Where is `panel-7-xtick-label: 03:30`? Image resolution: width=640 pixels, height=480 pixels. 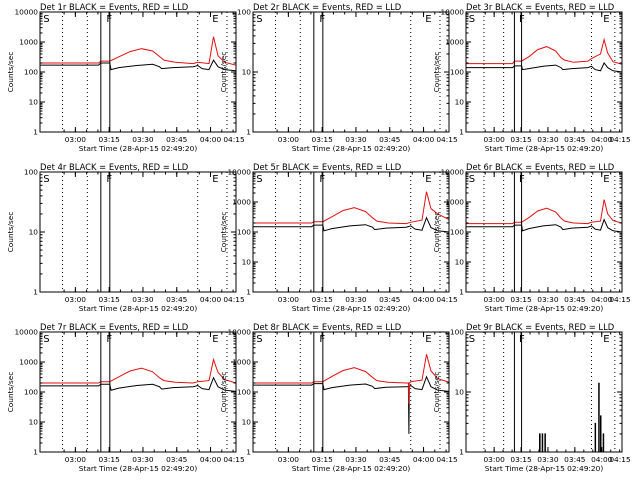
panel-7-xtick-label: 03:30 is located at coordinates (143, 459).